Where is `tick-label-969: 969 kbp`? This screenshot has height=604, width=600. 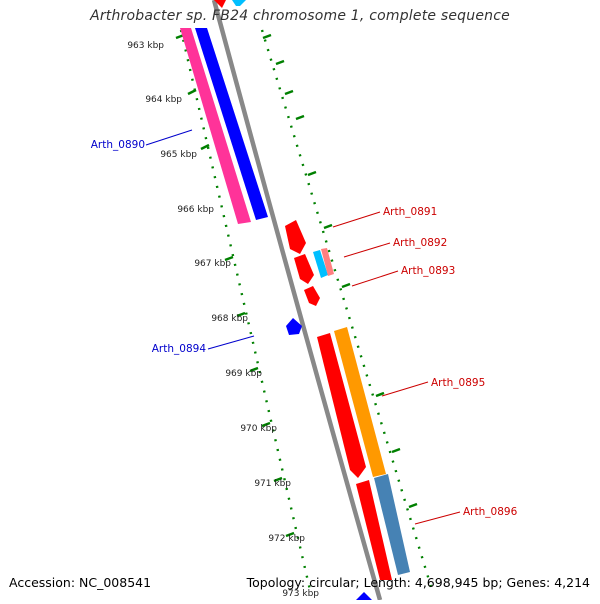 tick-label-969: 969 kbp is located at coordinates (243, 374).